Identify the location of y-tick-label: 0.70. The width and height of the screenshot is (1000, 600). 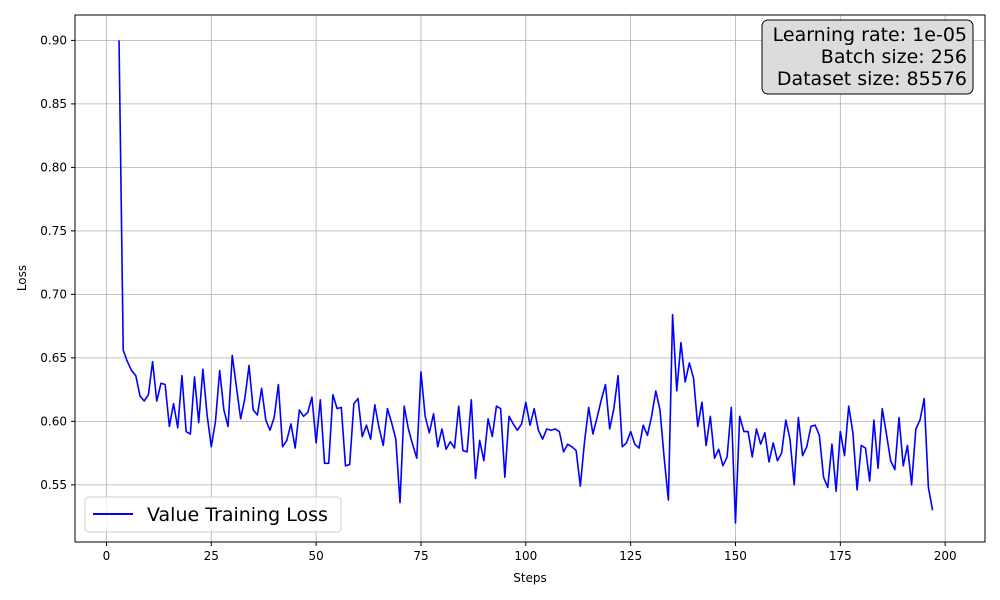
(53, 294).